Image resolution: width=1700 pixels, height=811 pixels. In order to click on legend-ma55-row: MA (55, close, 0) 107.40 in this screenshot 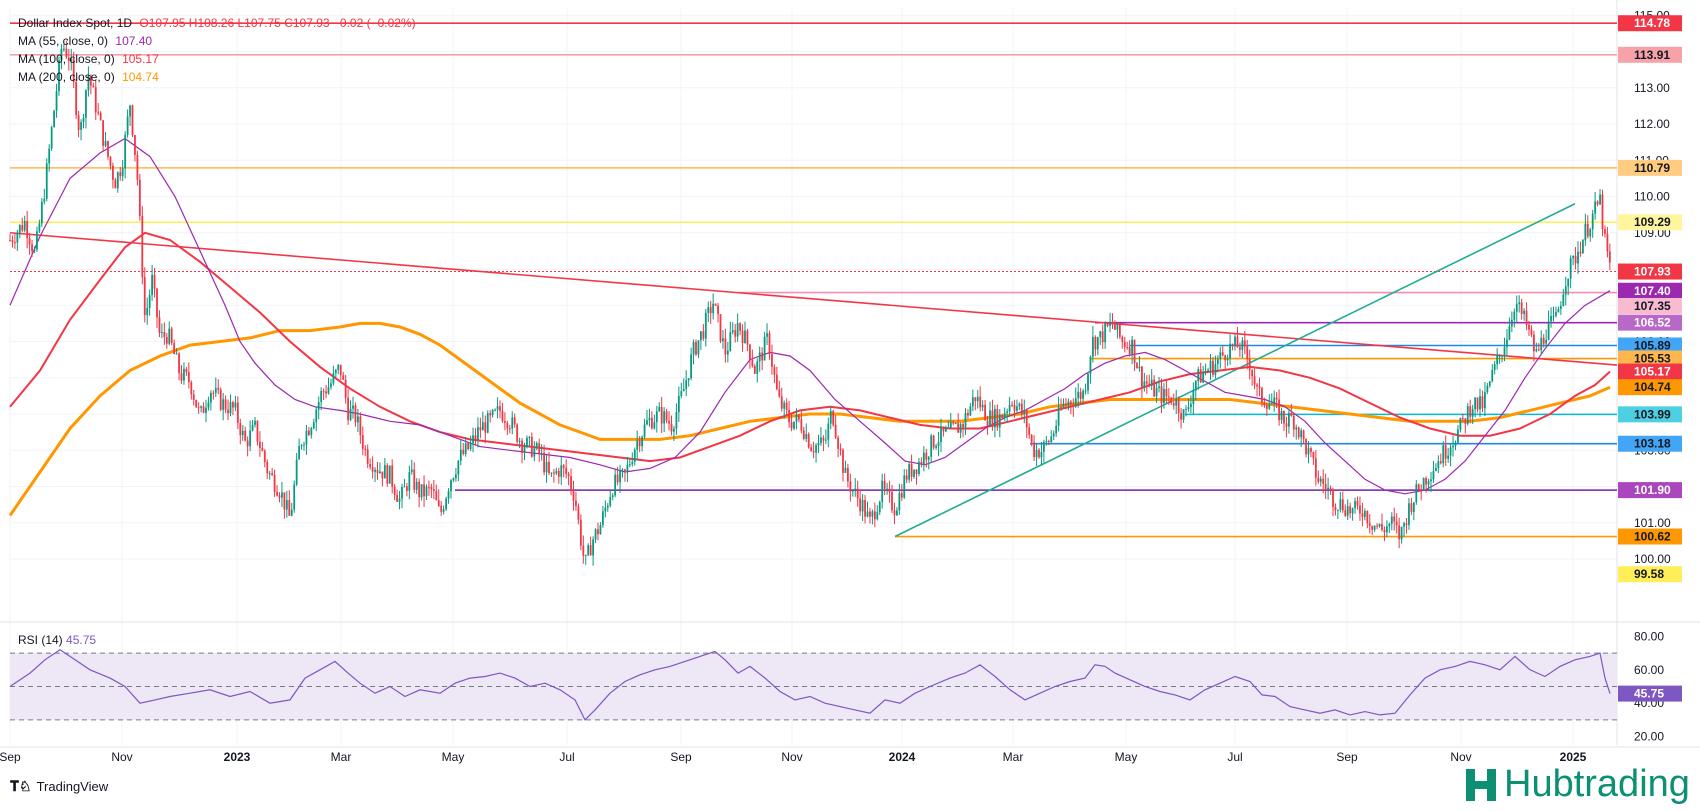, I will do `click(87, 41)`.